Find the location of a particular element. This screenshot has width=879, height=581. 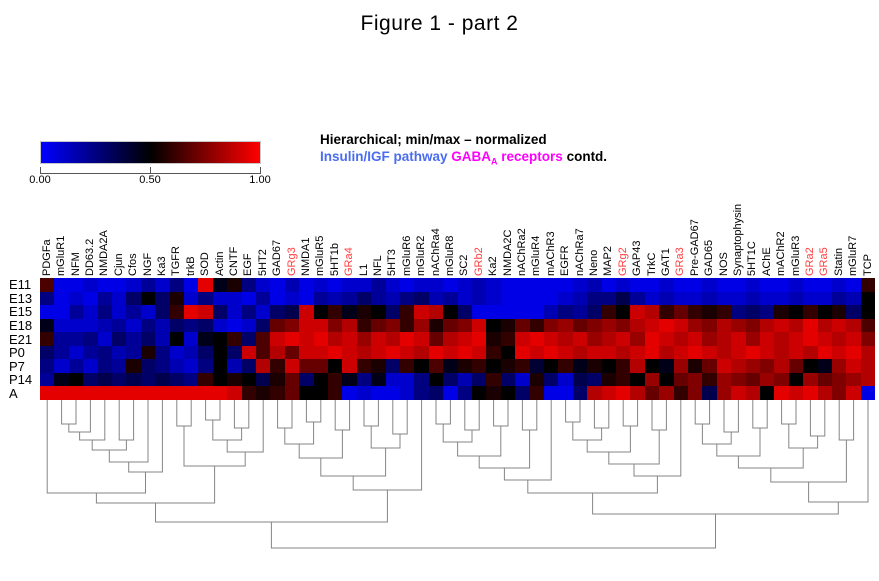

row-label: E11 is located at coordinates (20, 284).